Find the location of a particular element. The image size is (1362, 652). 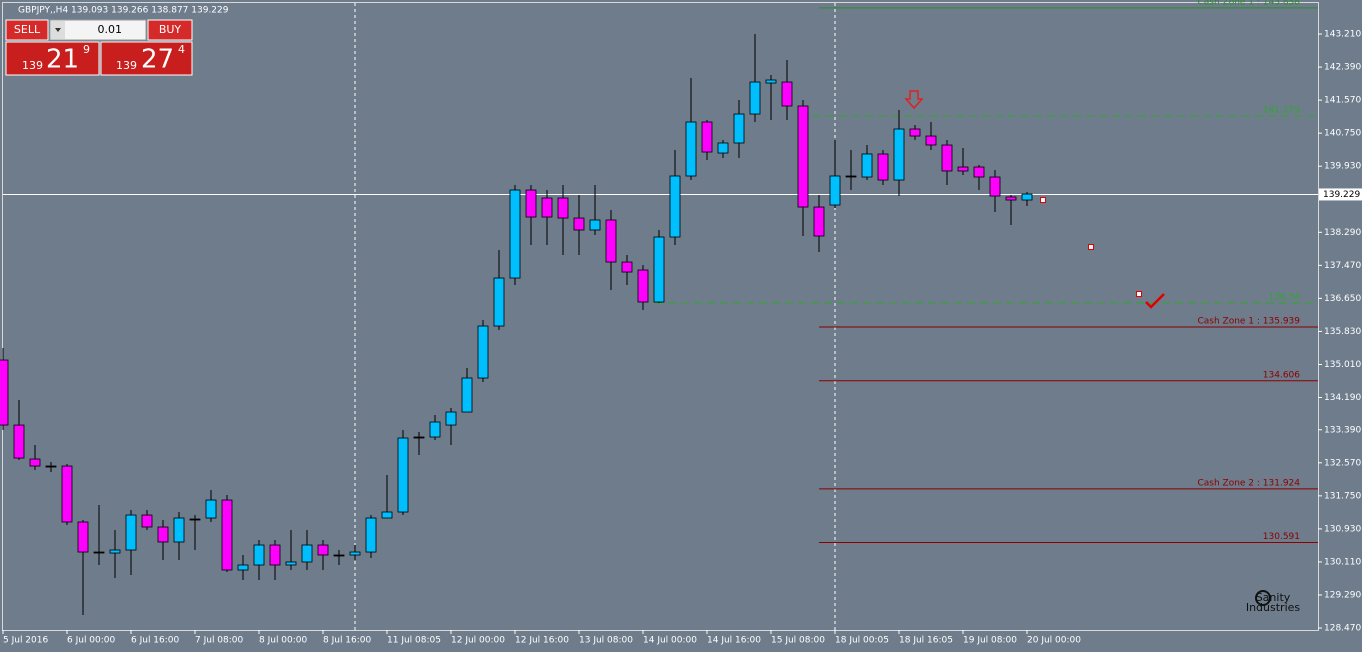

x-tick-label: 18 Jul 00:05 is located at coordinates (862, 641).